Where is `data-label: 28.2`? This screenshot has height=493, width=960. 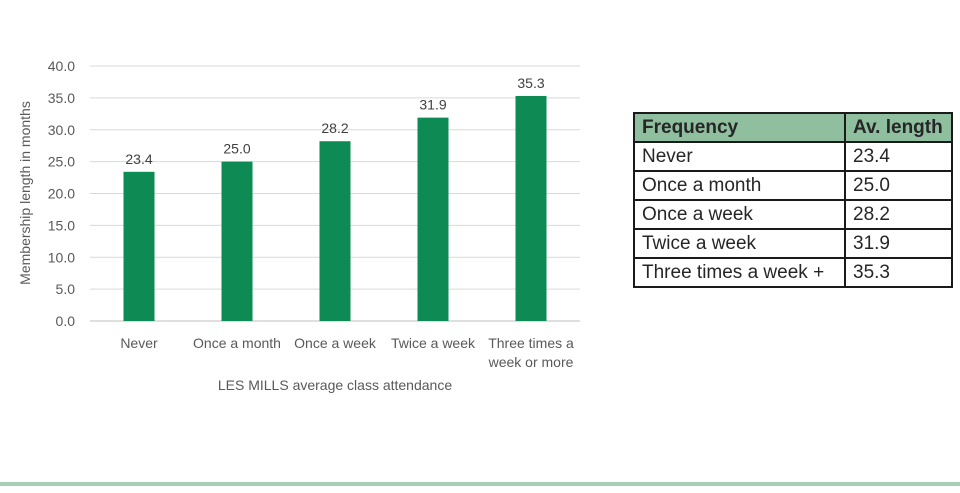
data-label: 28.2 is located at coordinates (334, 128).